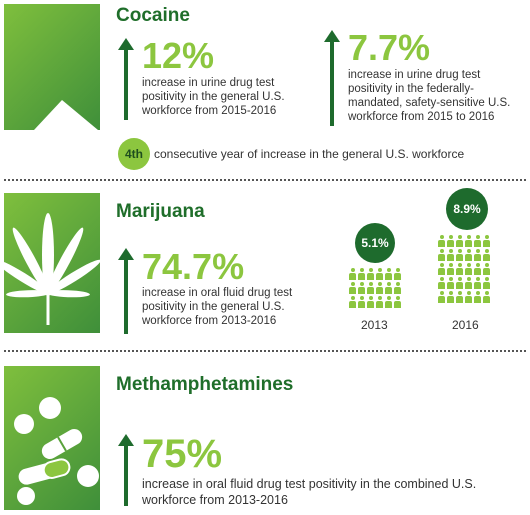 Image resolution: width=530 pixels, height=515 pixels. Describe the element at coordinates (182, 454) in the screenshot. I see `meth-stat-value: 75%` at that location.